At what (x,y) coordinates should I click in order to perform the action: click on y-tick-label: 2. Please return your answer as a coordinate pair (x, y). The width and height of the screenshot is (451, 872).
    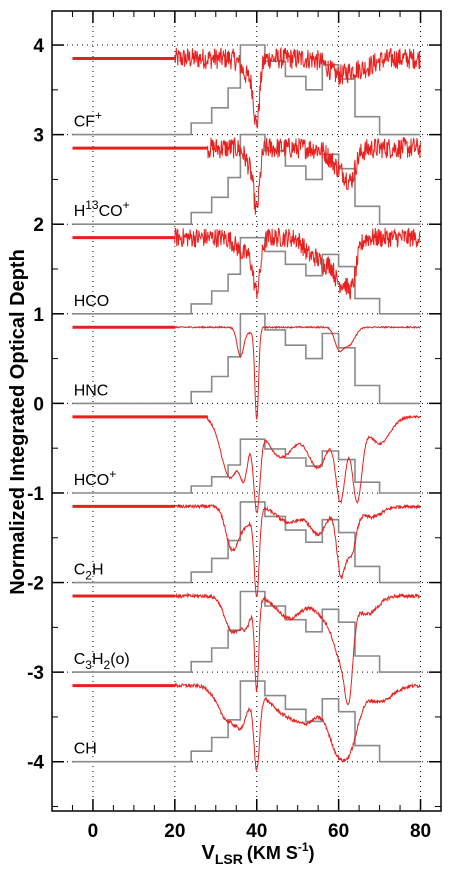
    Looking at the image, I should click on (38, 225).